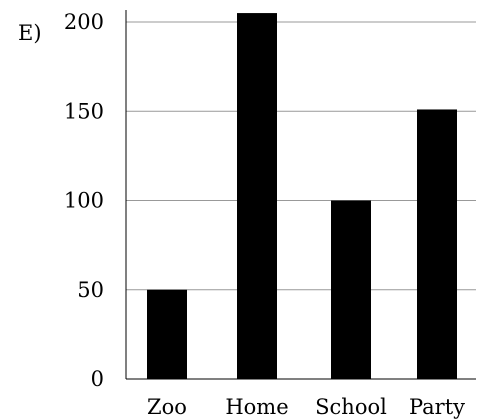 This screenshot has width=480, height=420. What do you see at coordinates (437, 244) in the screenshot?
I see `bar-party` at bounding box center [437, 244].